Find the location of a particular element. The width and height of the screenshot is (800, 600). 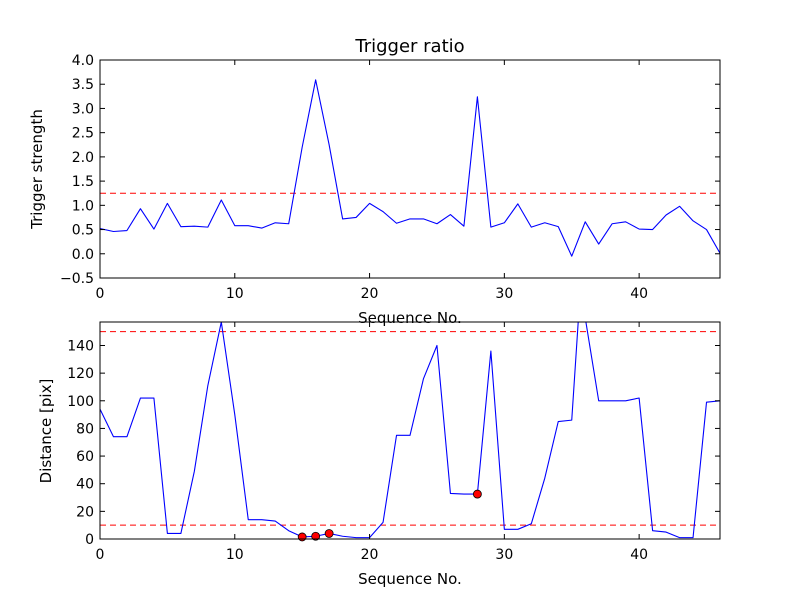

top-y-tick-label: 3.0 is located at coordinates (83, 109).